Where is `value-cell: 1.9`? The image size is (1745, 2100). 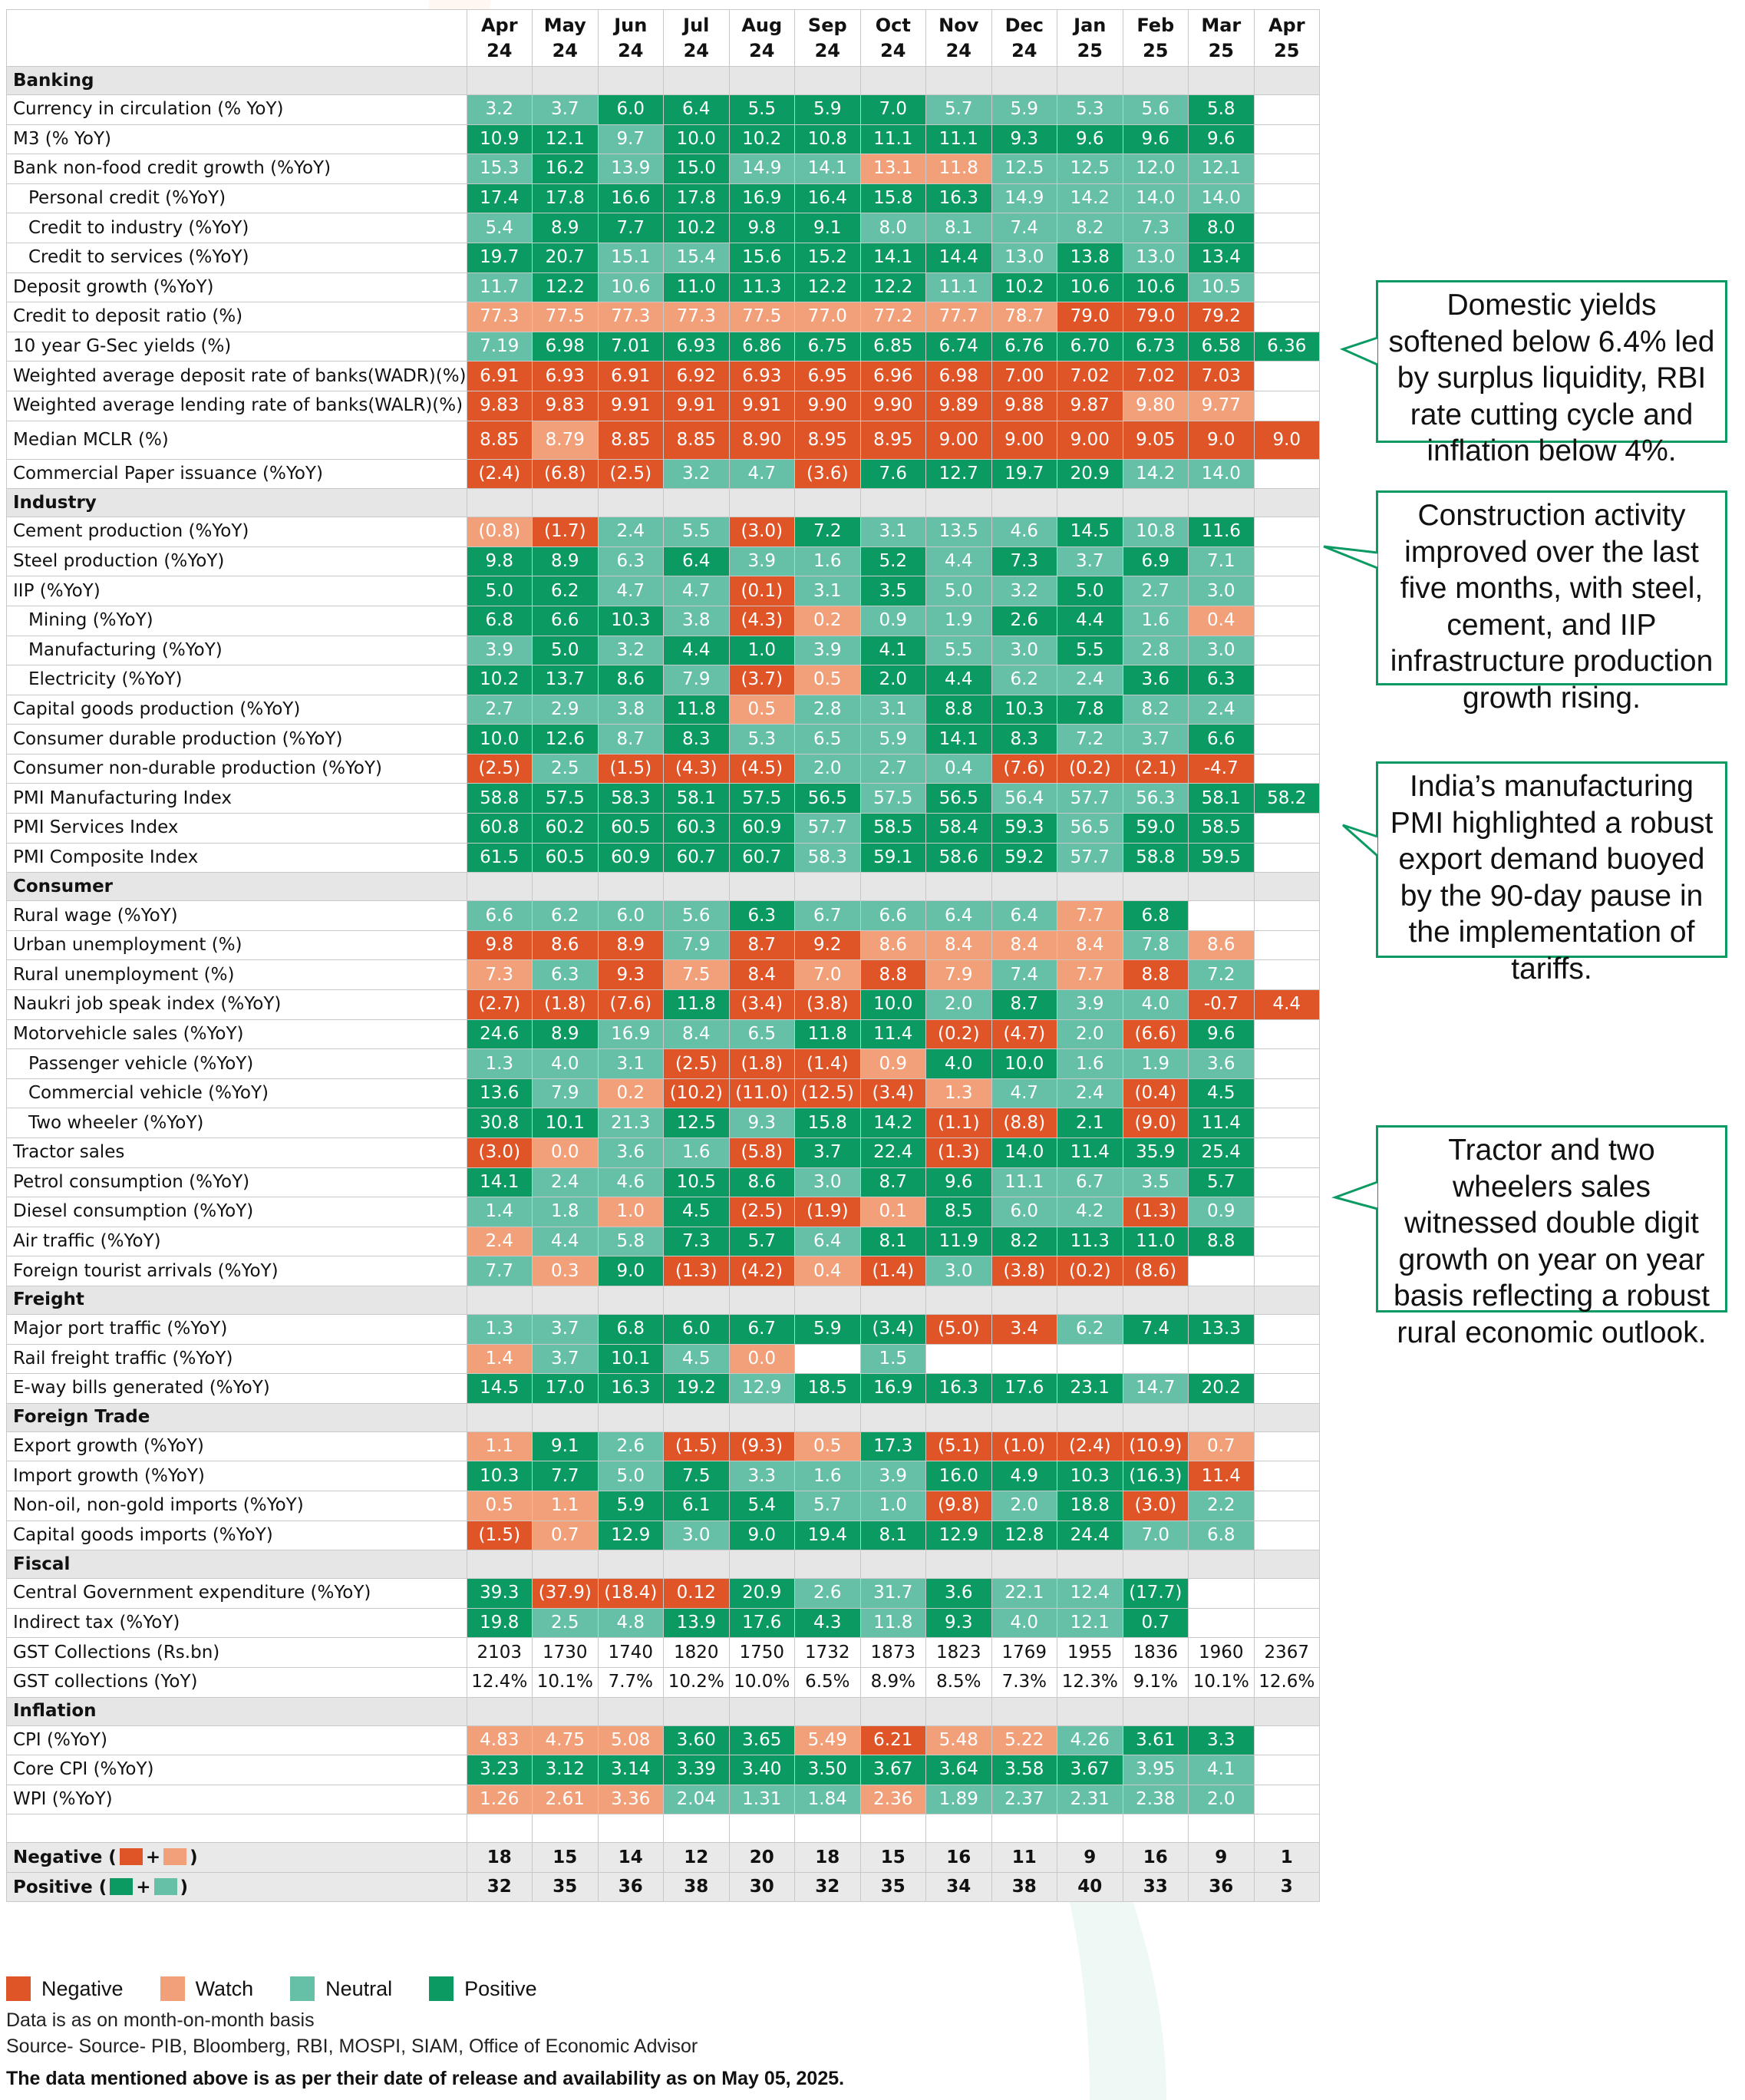 value-cell: 1.9 is located at coordinates (958, 621).